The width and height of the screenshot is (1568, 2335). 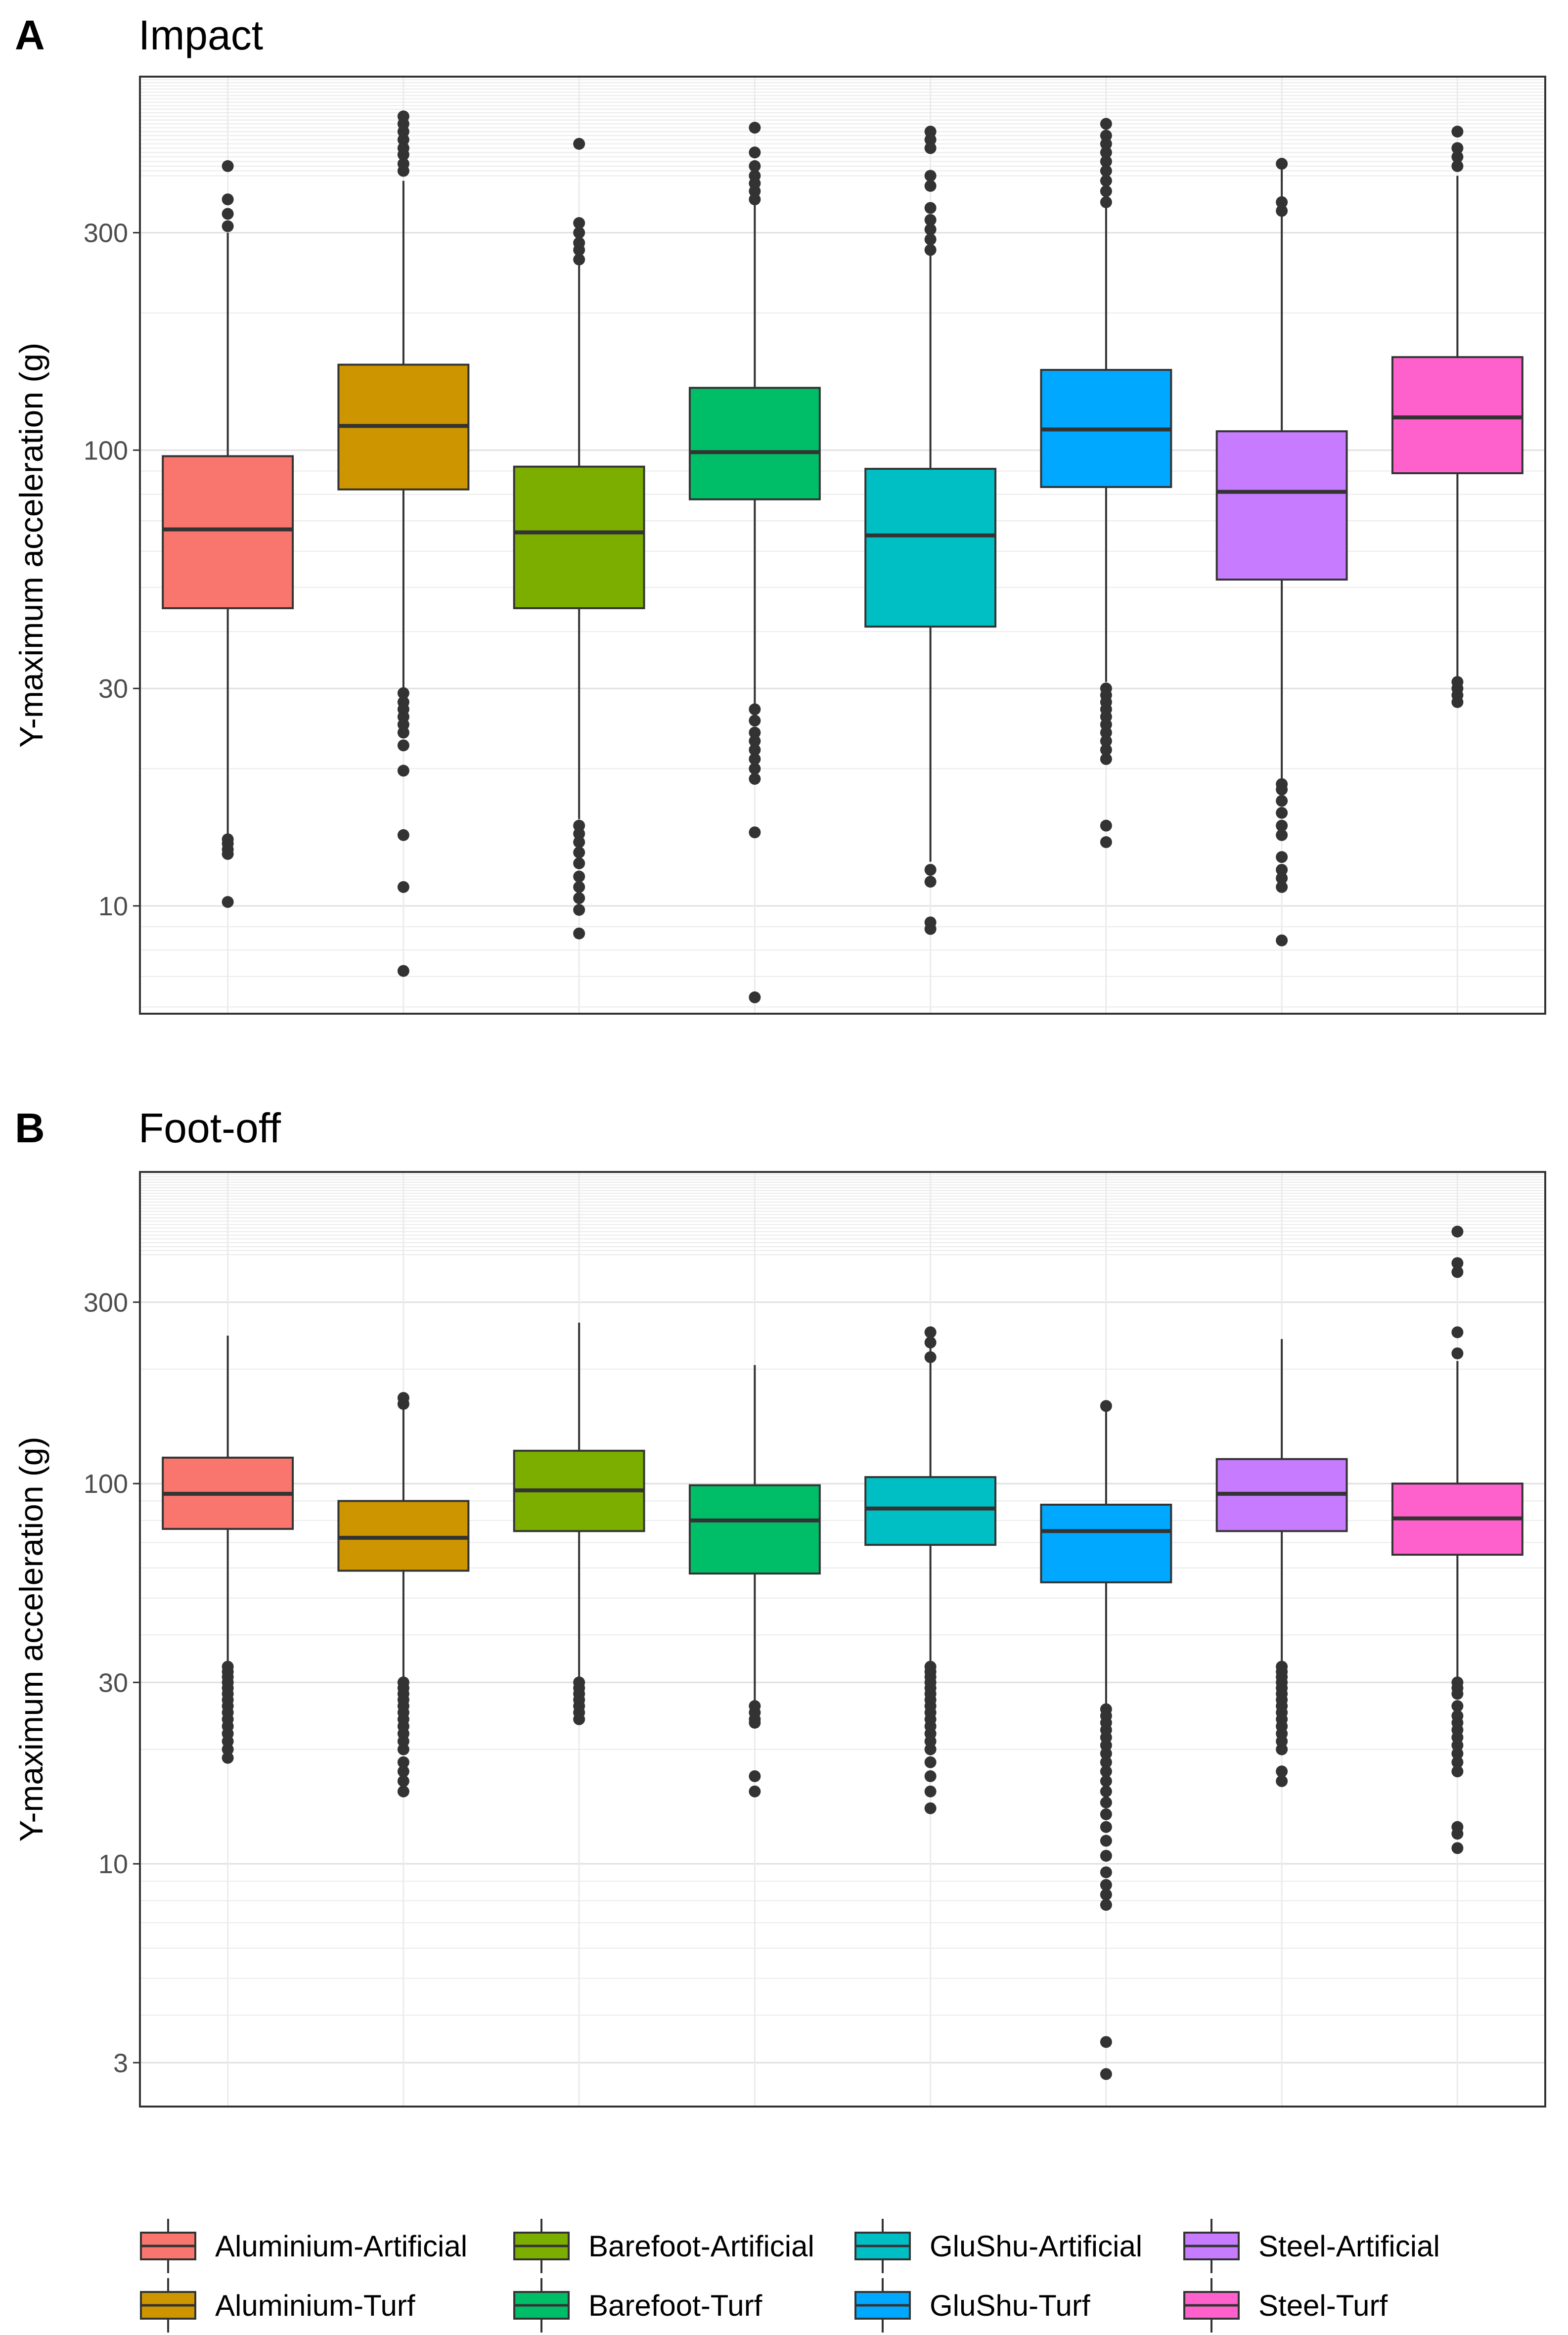 What do you see at coordinates (113, 1683) in the screenshot?
I see `y-tick-label: 30` at bounding box center [113, 1683].